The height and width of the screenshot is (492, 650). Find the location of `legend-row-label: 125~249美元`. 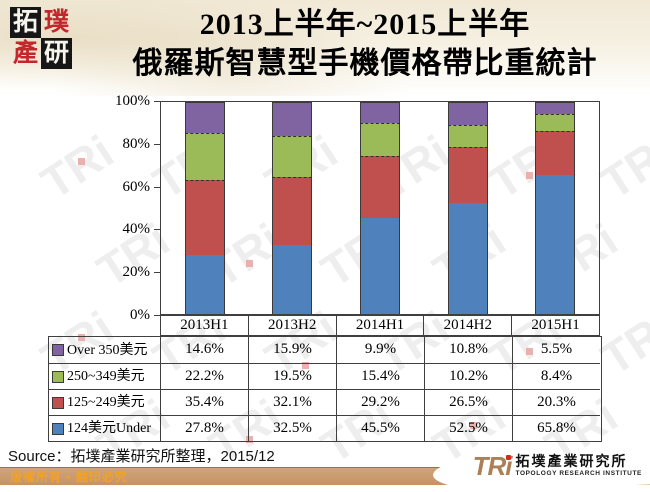

legend-row-label: 125~249美元 is located at coordinates (104, 402).